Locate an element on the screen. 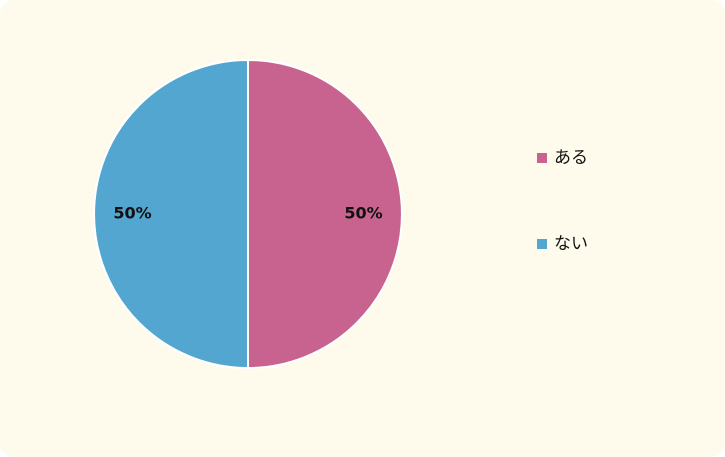 The width and height of the screenshot is (725, 457). legend-label: ない is located at coordinates (571, 244).